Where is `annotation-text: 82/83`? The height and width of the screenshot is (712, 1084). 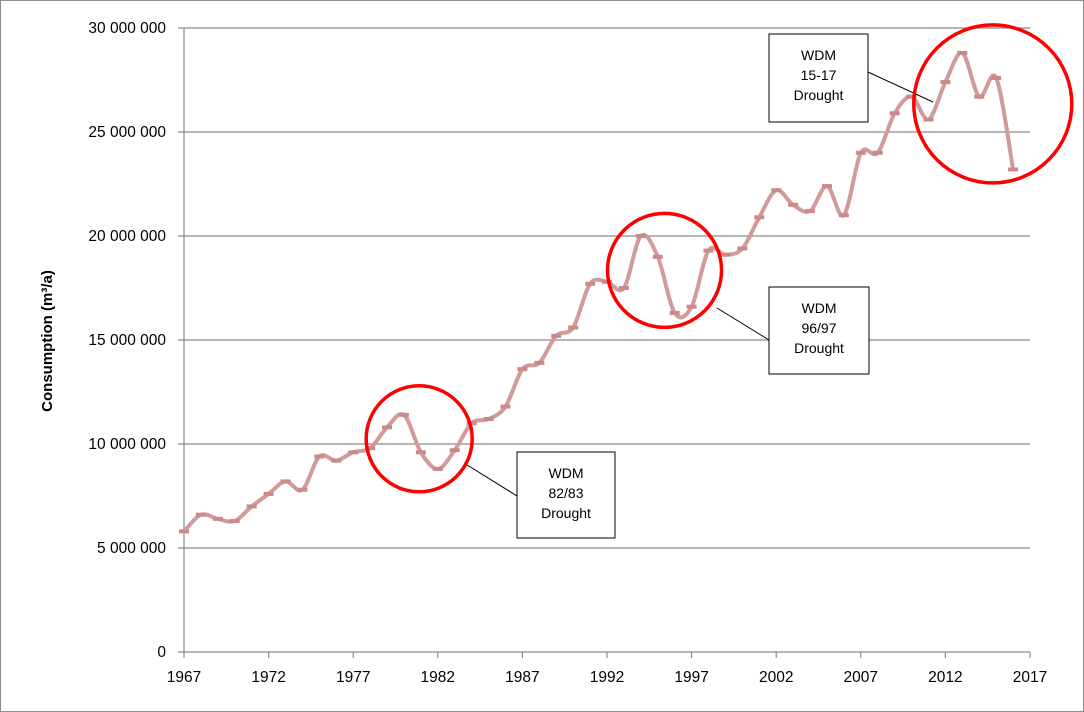
annotation-text: 82/83 is located at coordinates (565, 493).